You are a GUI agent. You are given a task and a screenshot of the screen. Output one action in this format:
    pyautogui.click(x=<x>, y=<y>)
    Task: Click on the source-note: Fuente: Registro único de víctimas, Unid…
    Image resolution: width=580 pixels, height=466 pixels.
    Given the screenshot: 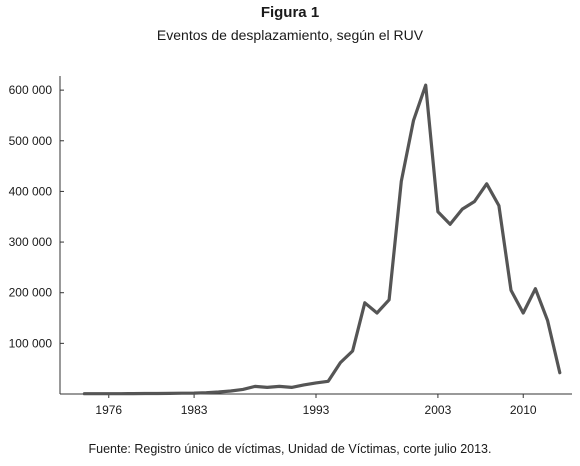 What is the action you would take?
    pyautogui.click(x=290, y=449)
    